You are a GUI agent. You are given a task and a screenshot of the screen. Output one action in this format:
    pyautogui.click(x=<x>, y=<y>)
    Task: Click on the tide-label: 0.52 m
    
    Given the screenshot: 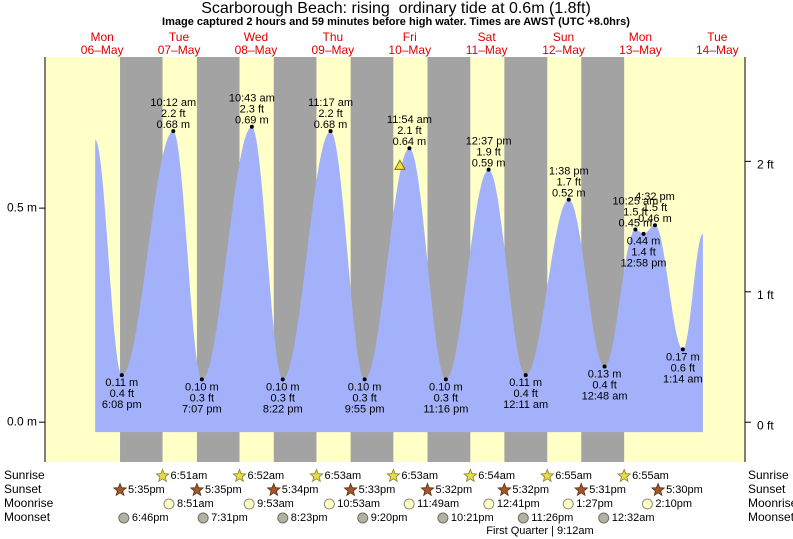 What is the action you would take?
    pyautogui.click(x=569, y=193)
    